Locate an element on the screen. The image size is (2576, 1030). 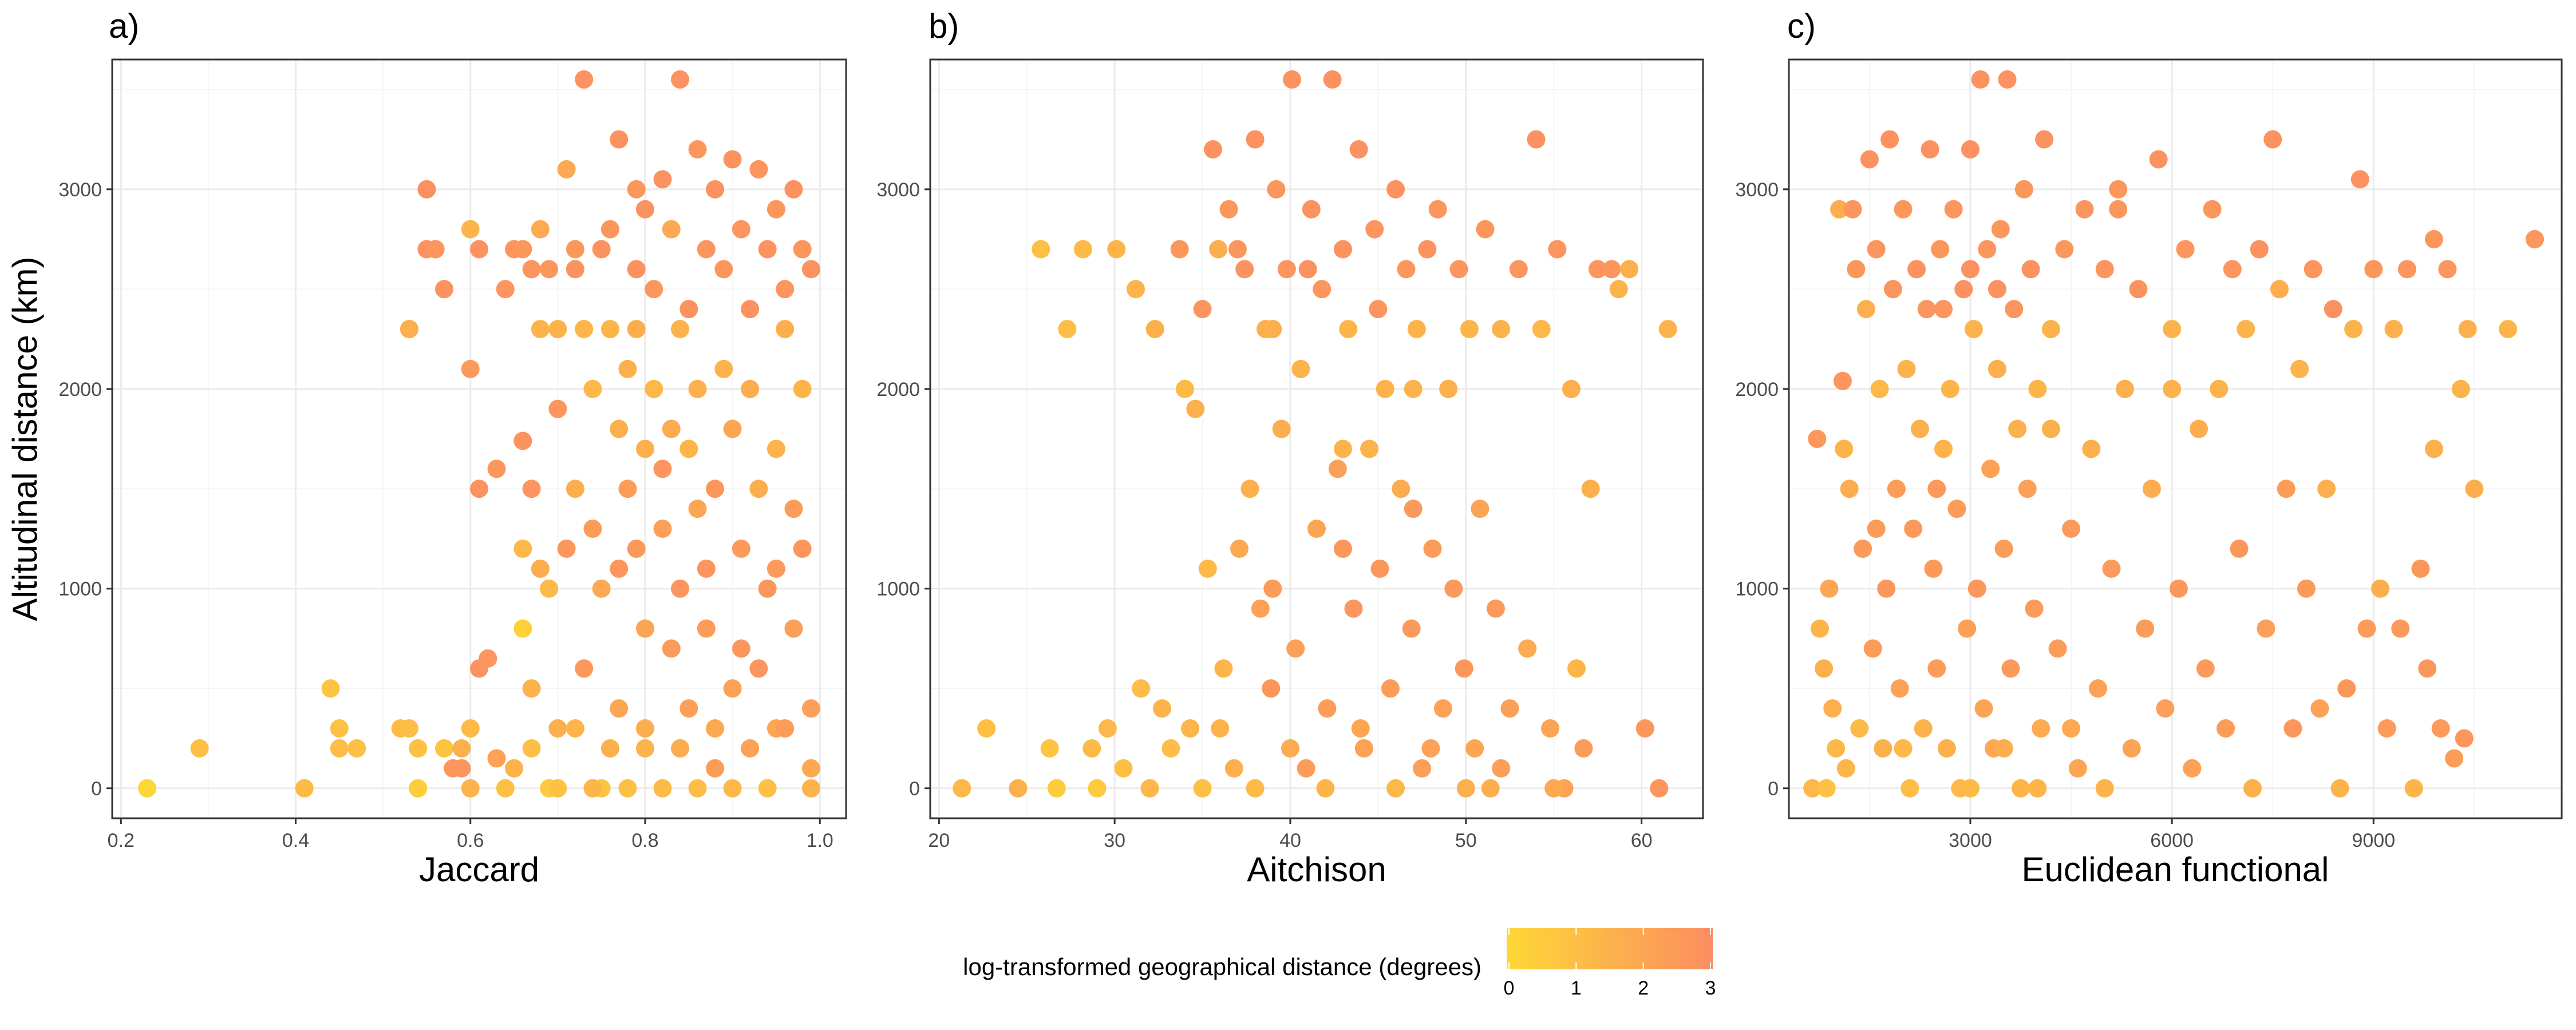
legend-ticks: 0 1 2 3 is located at coordinates (1610, 963).